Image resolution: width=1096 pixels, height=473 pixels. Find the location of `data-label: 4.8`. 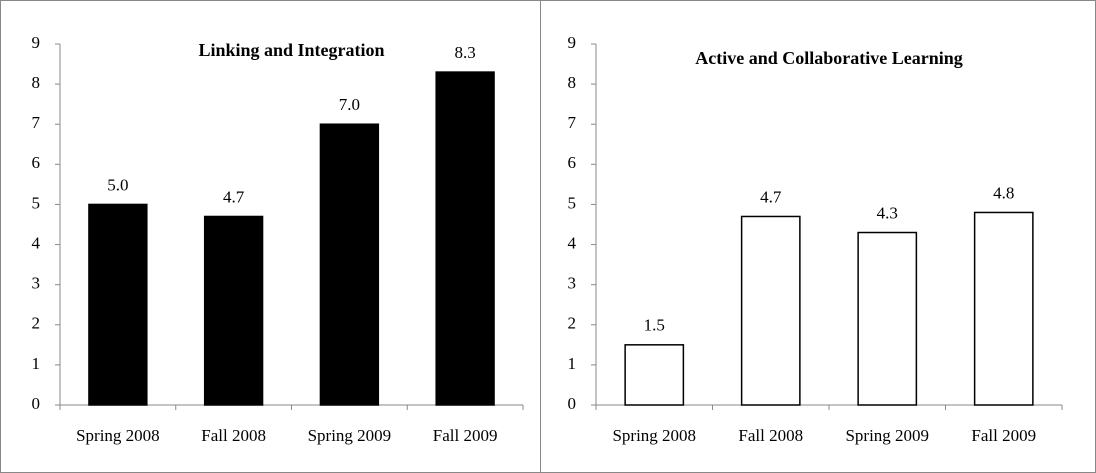

data-label: 4.8 is located at coordinates (1003, 192).